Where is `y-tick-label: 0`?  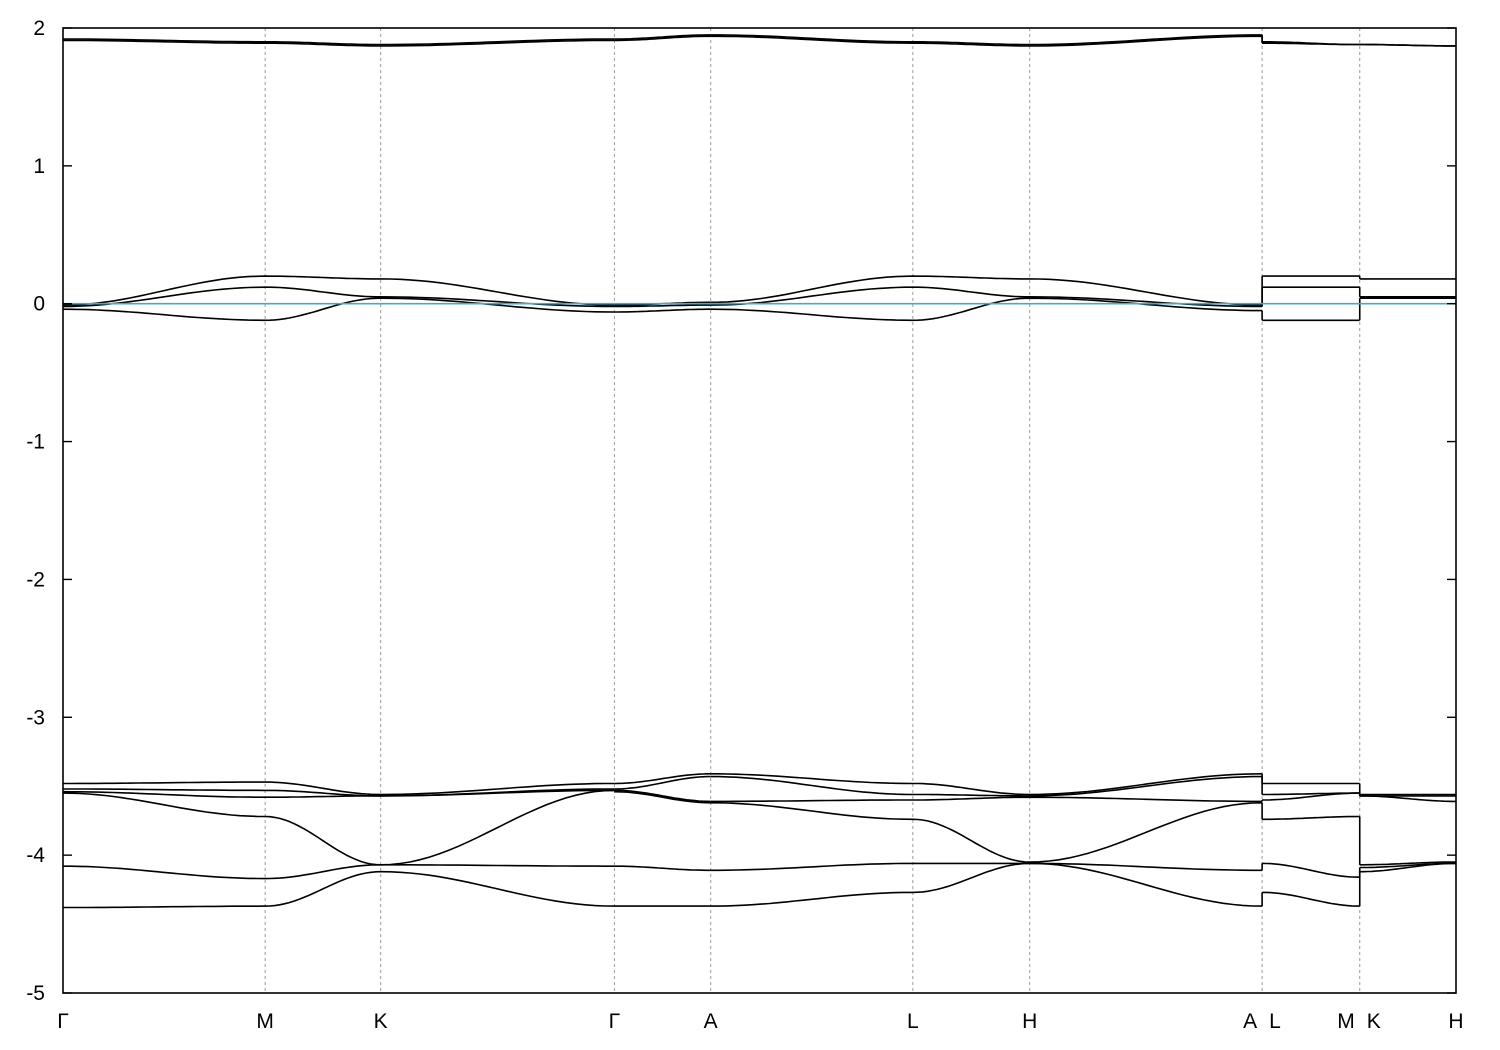
y-tick-label: 0 is located at coordinates (39, 304).